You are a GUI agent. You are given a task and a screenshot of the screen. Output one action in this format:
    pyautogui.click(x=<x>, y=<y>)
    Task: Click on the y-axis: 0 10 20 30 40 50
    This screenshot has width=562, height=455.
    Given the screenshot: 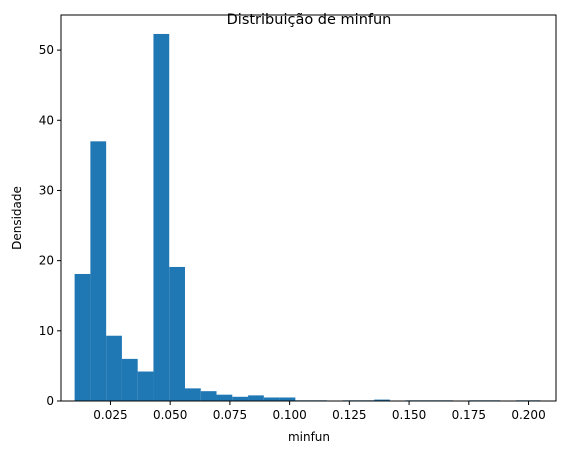 What is the action you would take?
    pyautogui.click(x=50, y=225)
    